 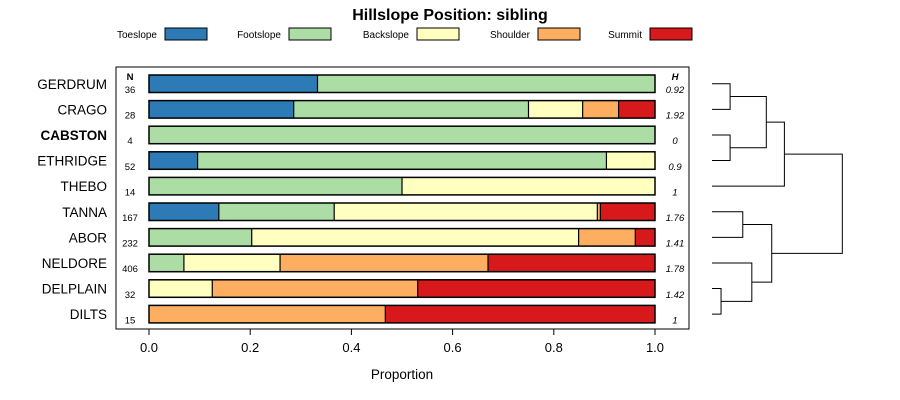 What do you see at coordinates (675, 295) in the screenshot?
I see `h-value: 1.42` at bounding box center [675, 295].